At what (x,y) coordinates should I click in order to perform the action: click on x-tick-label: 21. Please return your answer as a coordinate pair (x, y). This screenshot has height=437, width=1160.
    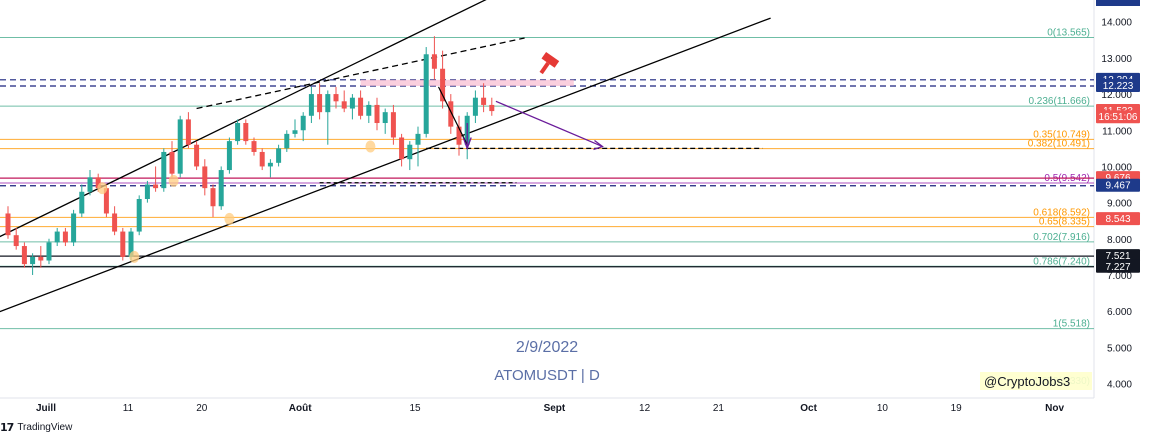
    Looking at the image, I should click on (719, 408).